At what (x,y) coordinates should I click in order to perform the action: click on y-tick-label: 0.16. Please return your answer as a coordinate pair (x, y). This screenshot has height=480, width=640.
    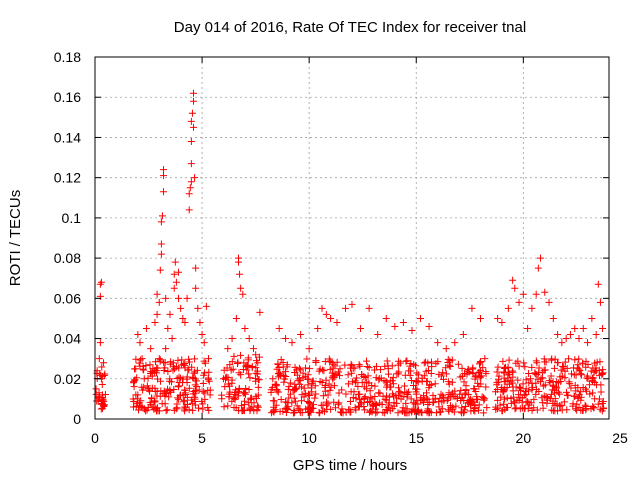
    Looking at the image, I should click on (67, 97).